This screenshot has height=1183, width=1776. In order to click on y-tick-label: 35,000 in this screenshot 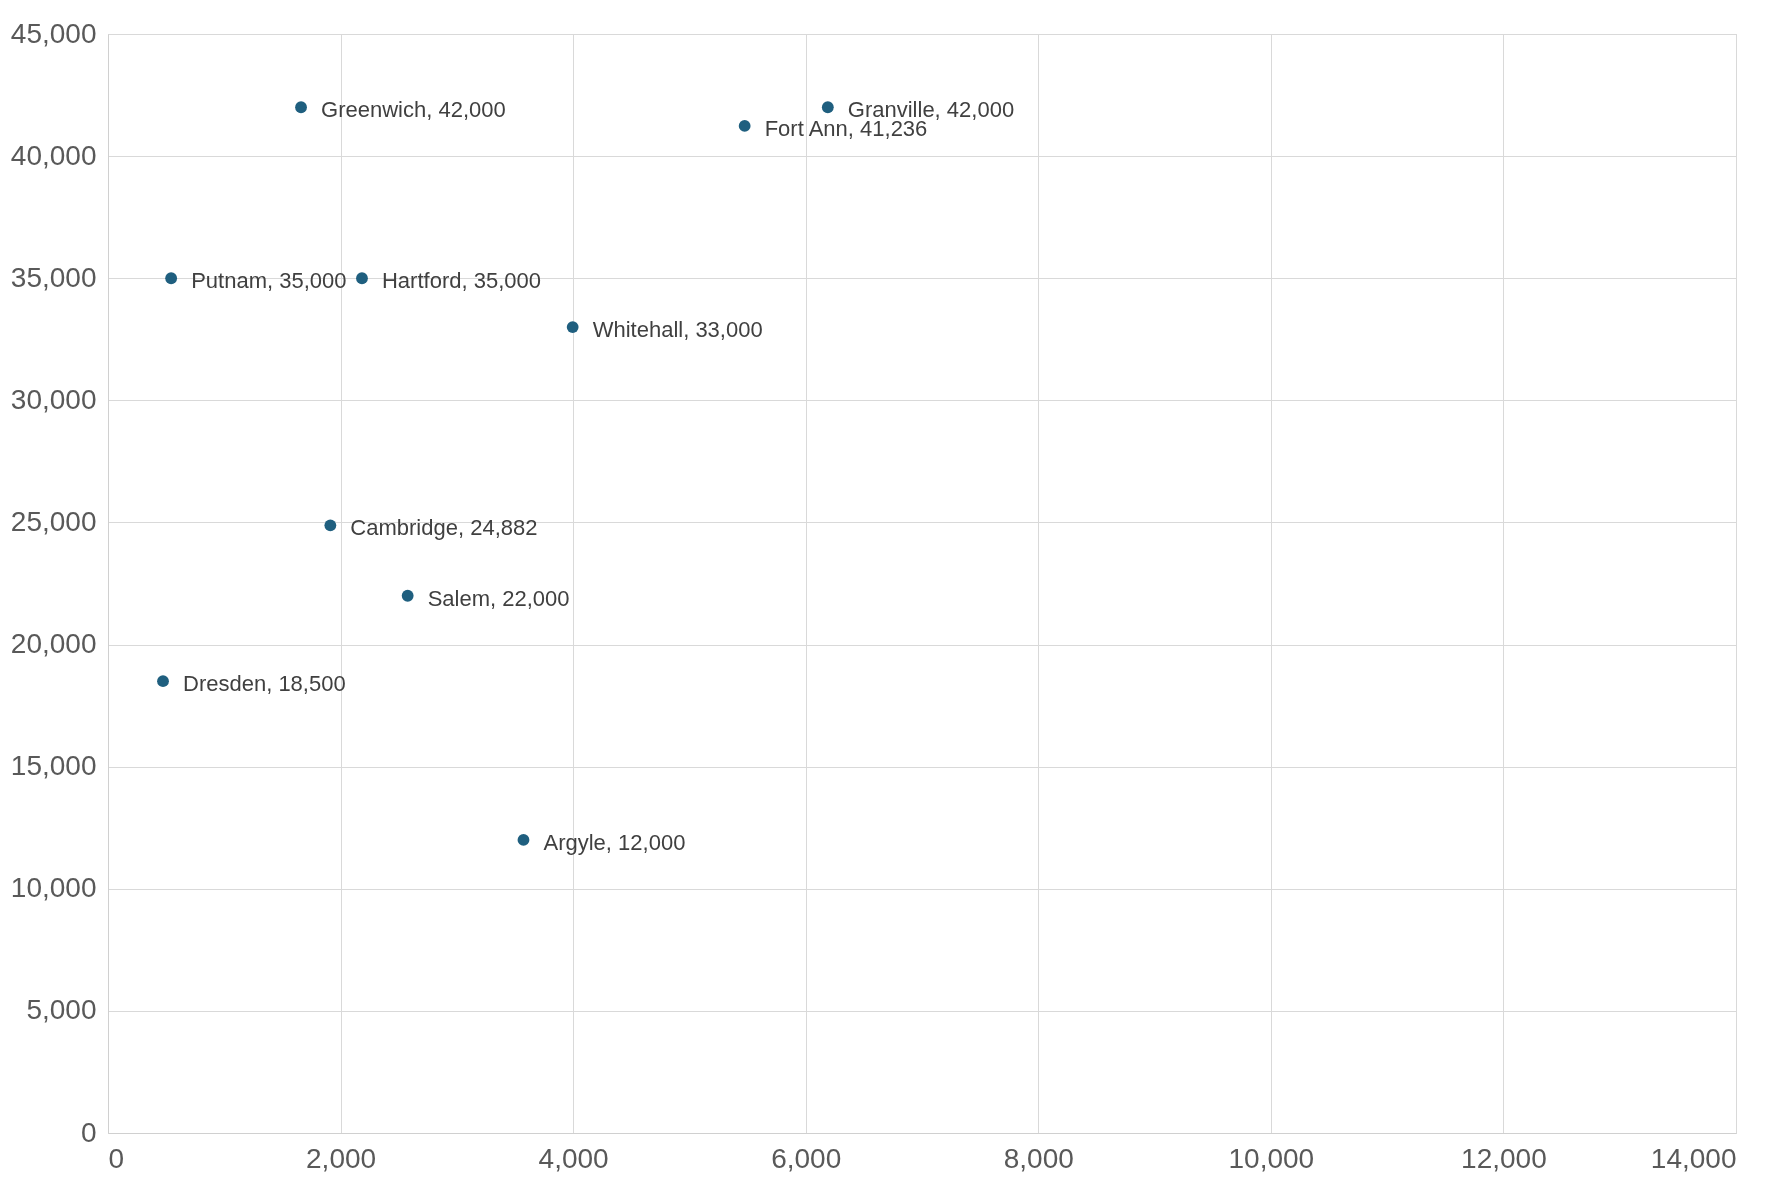, I will do `click(53, 277)`.